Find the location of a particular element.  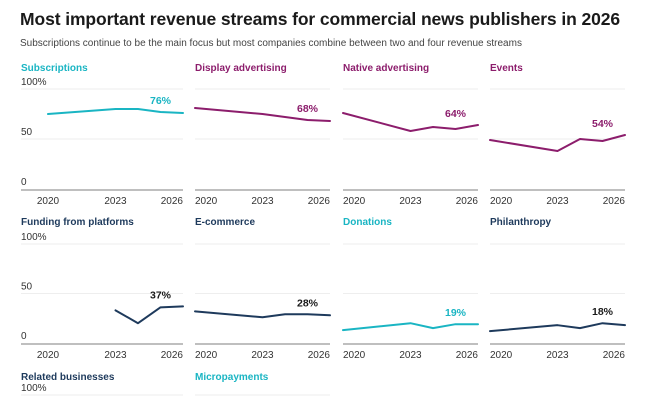

panel-title-micropayments: Micropayments is located at coordinates (232, 377).